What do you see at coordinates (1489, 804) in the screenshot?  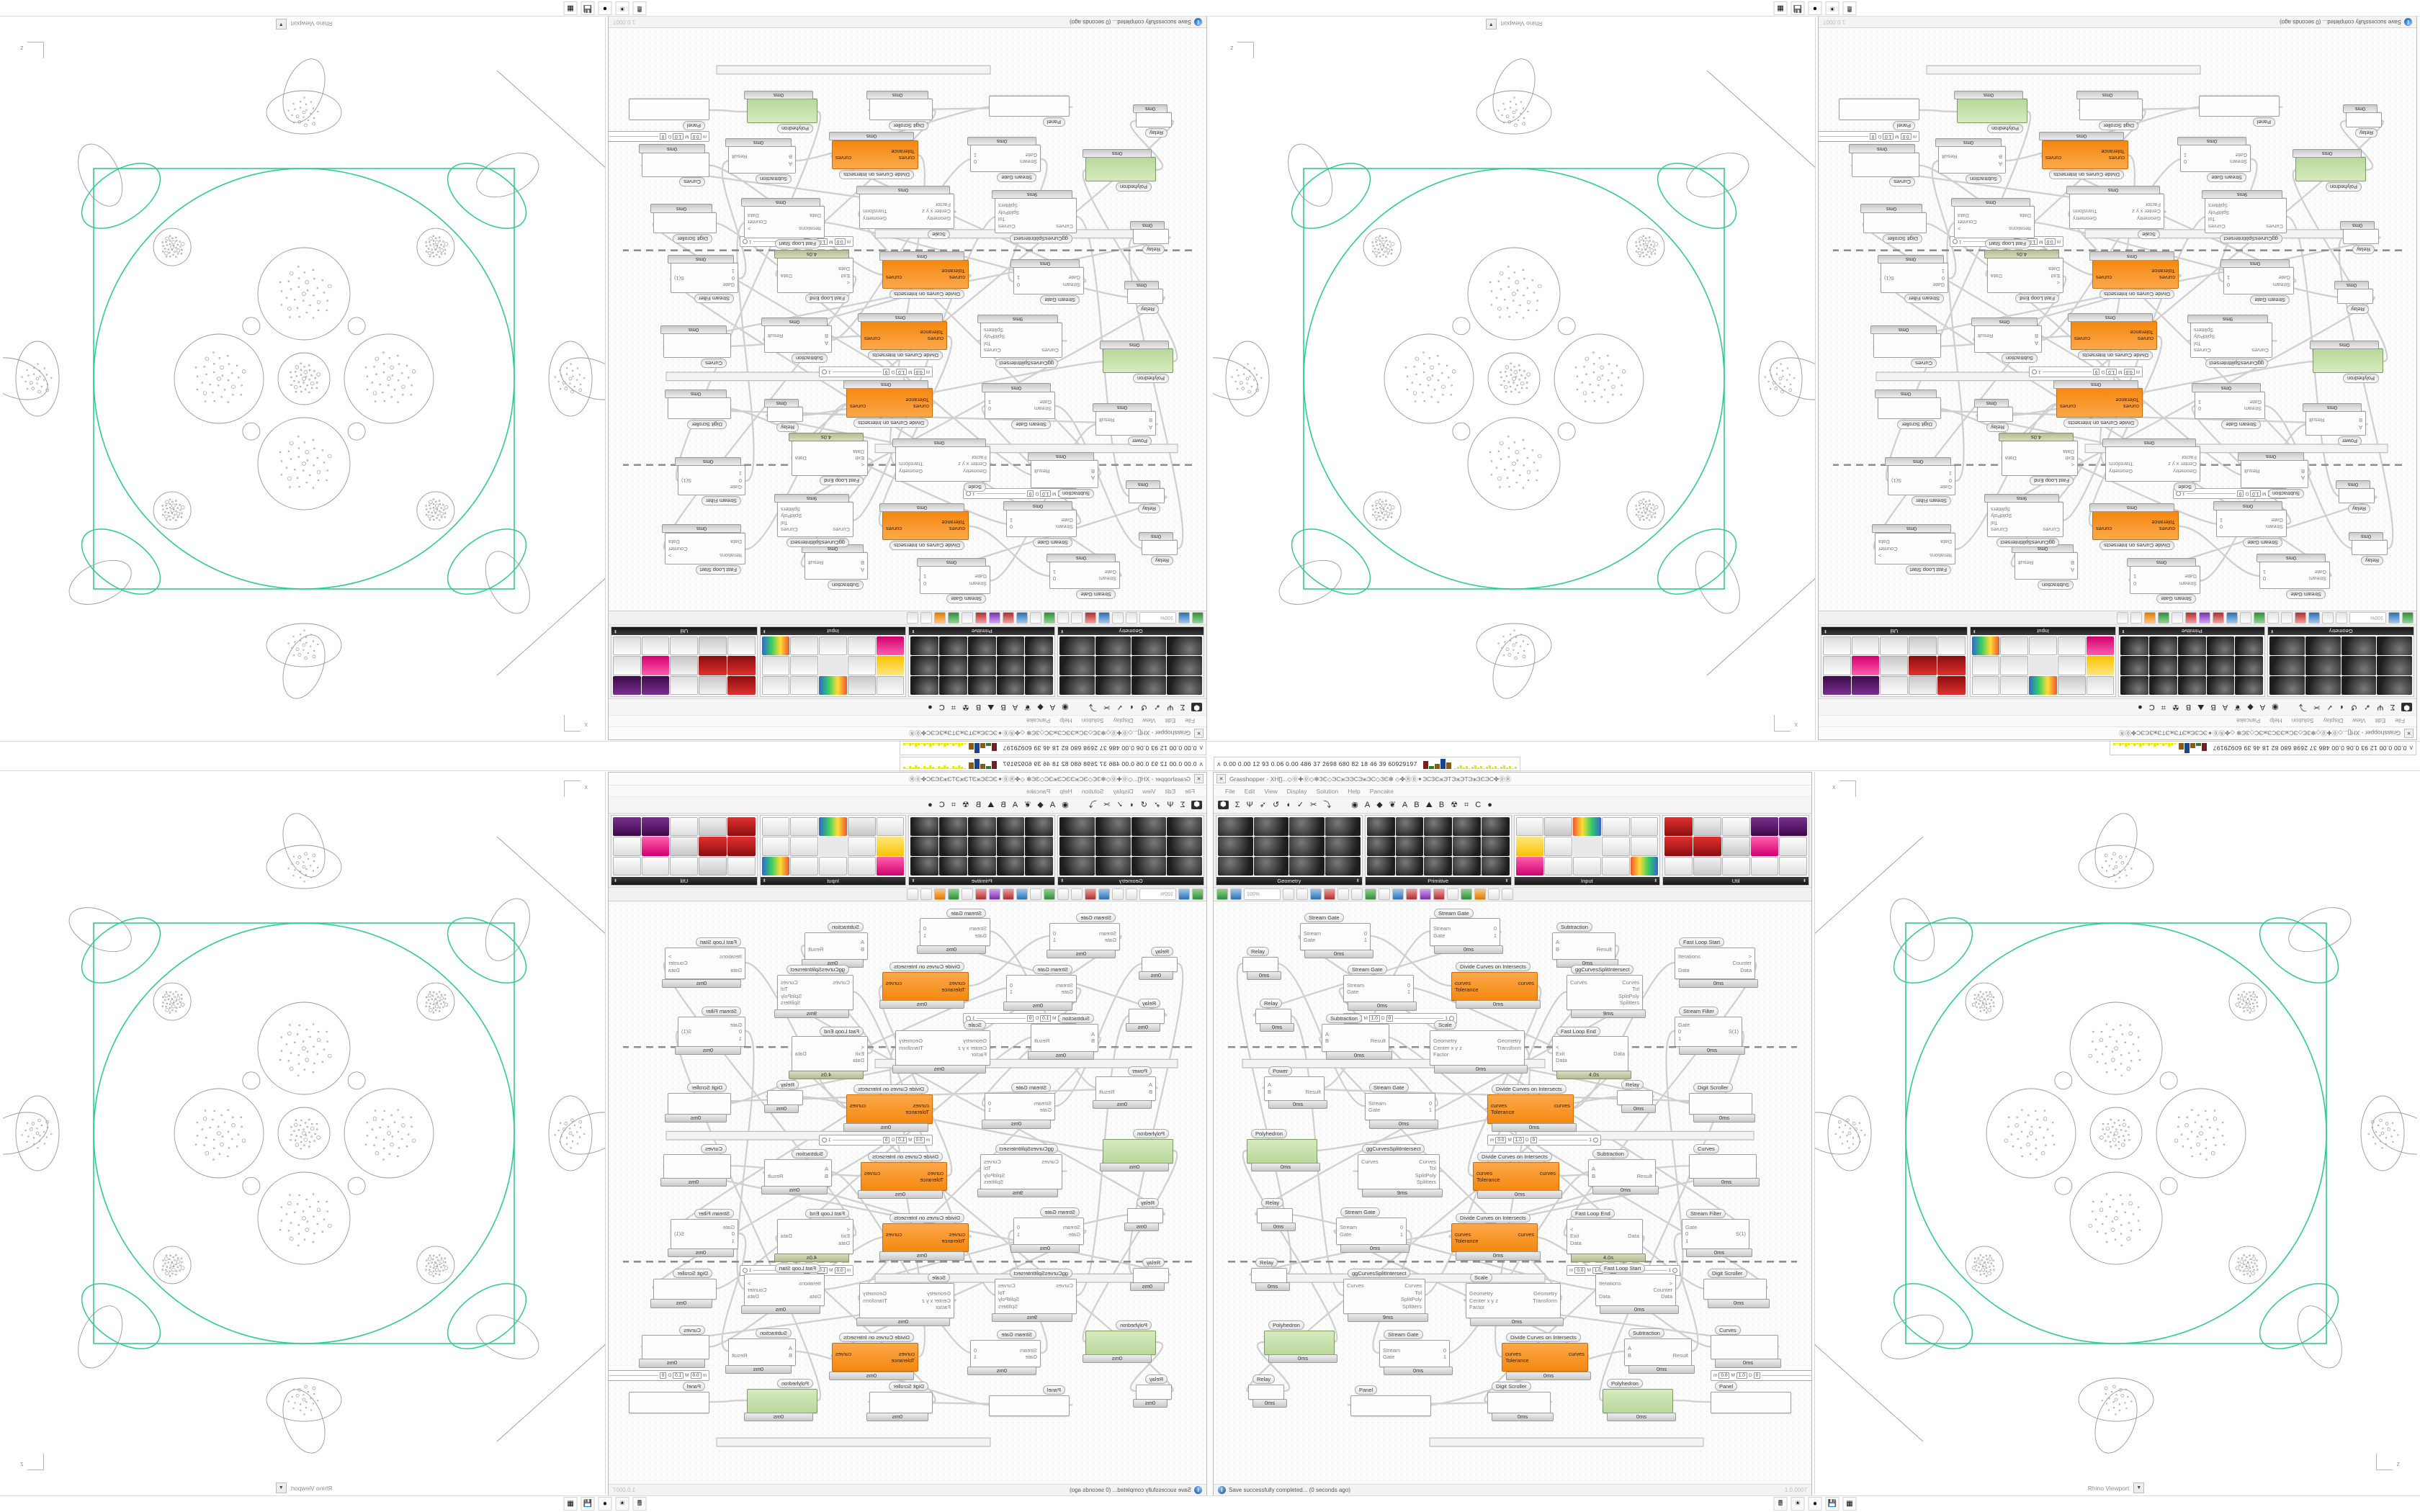 I see `ribbon-tab: ●` at bounding box center [1489, 804].